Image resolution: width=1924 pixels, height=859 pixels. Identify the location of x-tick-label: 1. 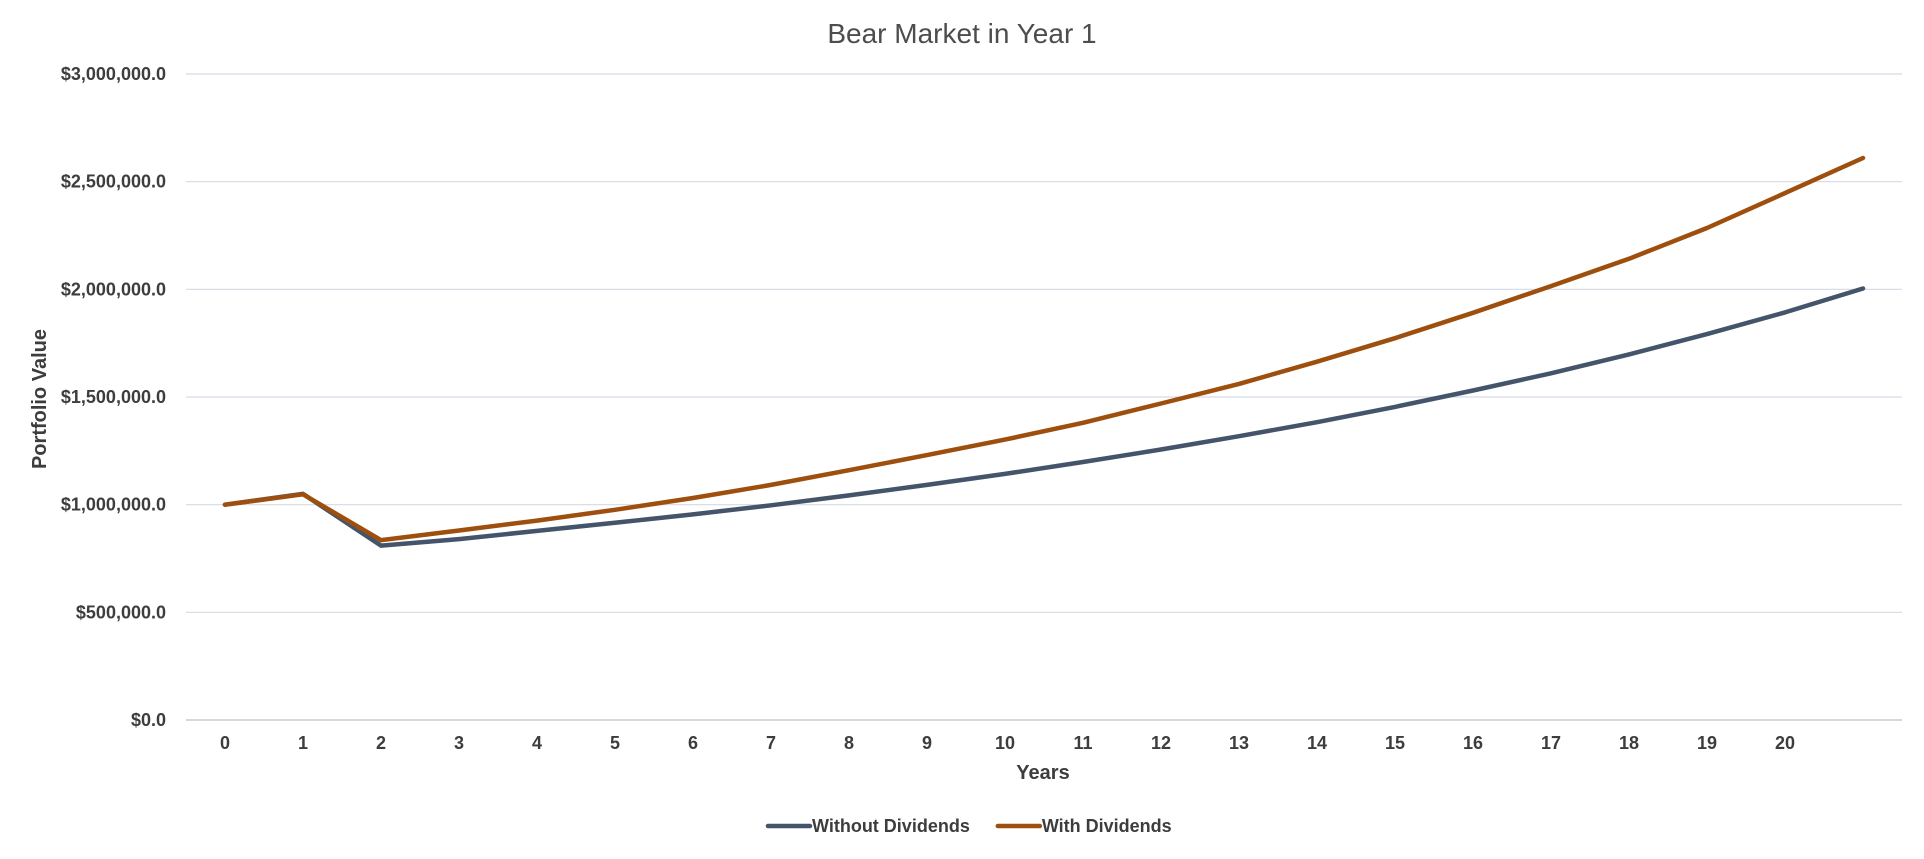
(303, 743).